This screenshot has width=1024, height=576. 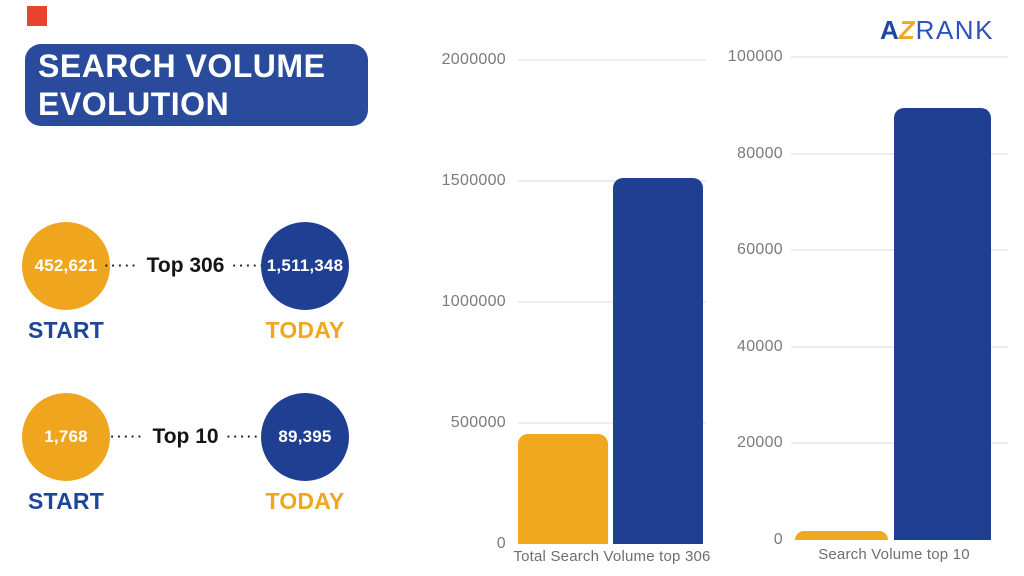 I want to click on start-value-circle: 1,768, so click(x=66, y=437).